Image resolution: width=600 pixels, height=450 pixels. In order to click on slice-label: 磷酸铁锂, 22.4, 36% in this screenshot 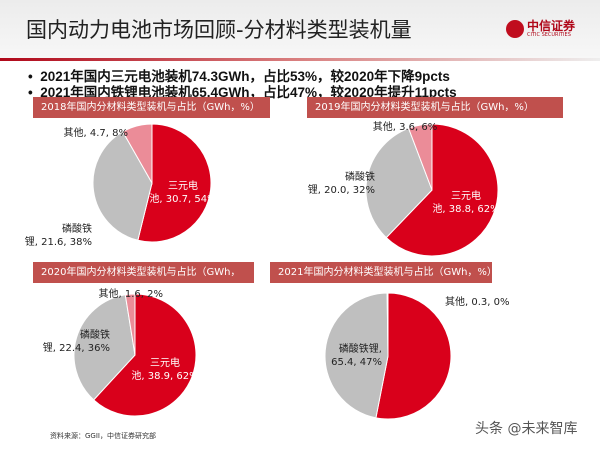, I will do `click(76, 341)`.